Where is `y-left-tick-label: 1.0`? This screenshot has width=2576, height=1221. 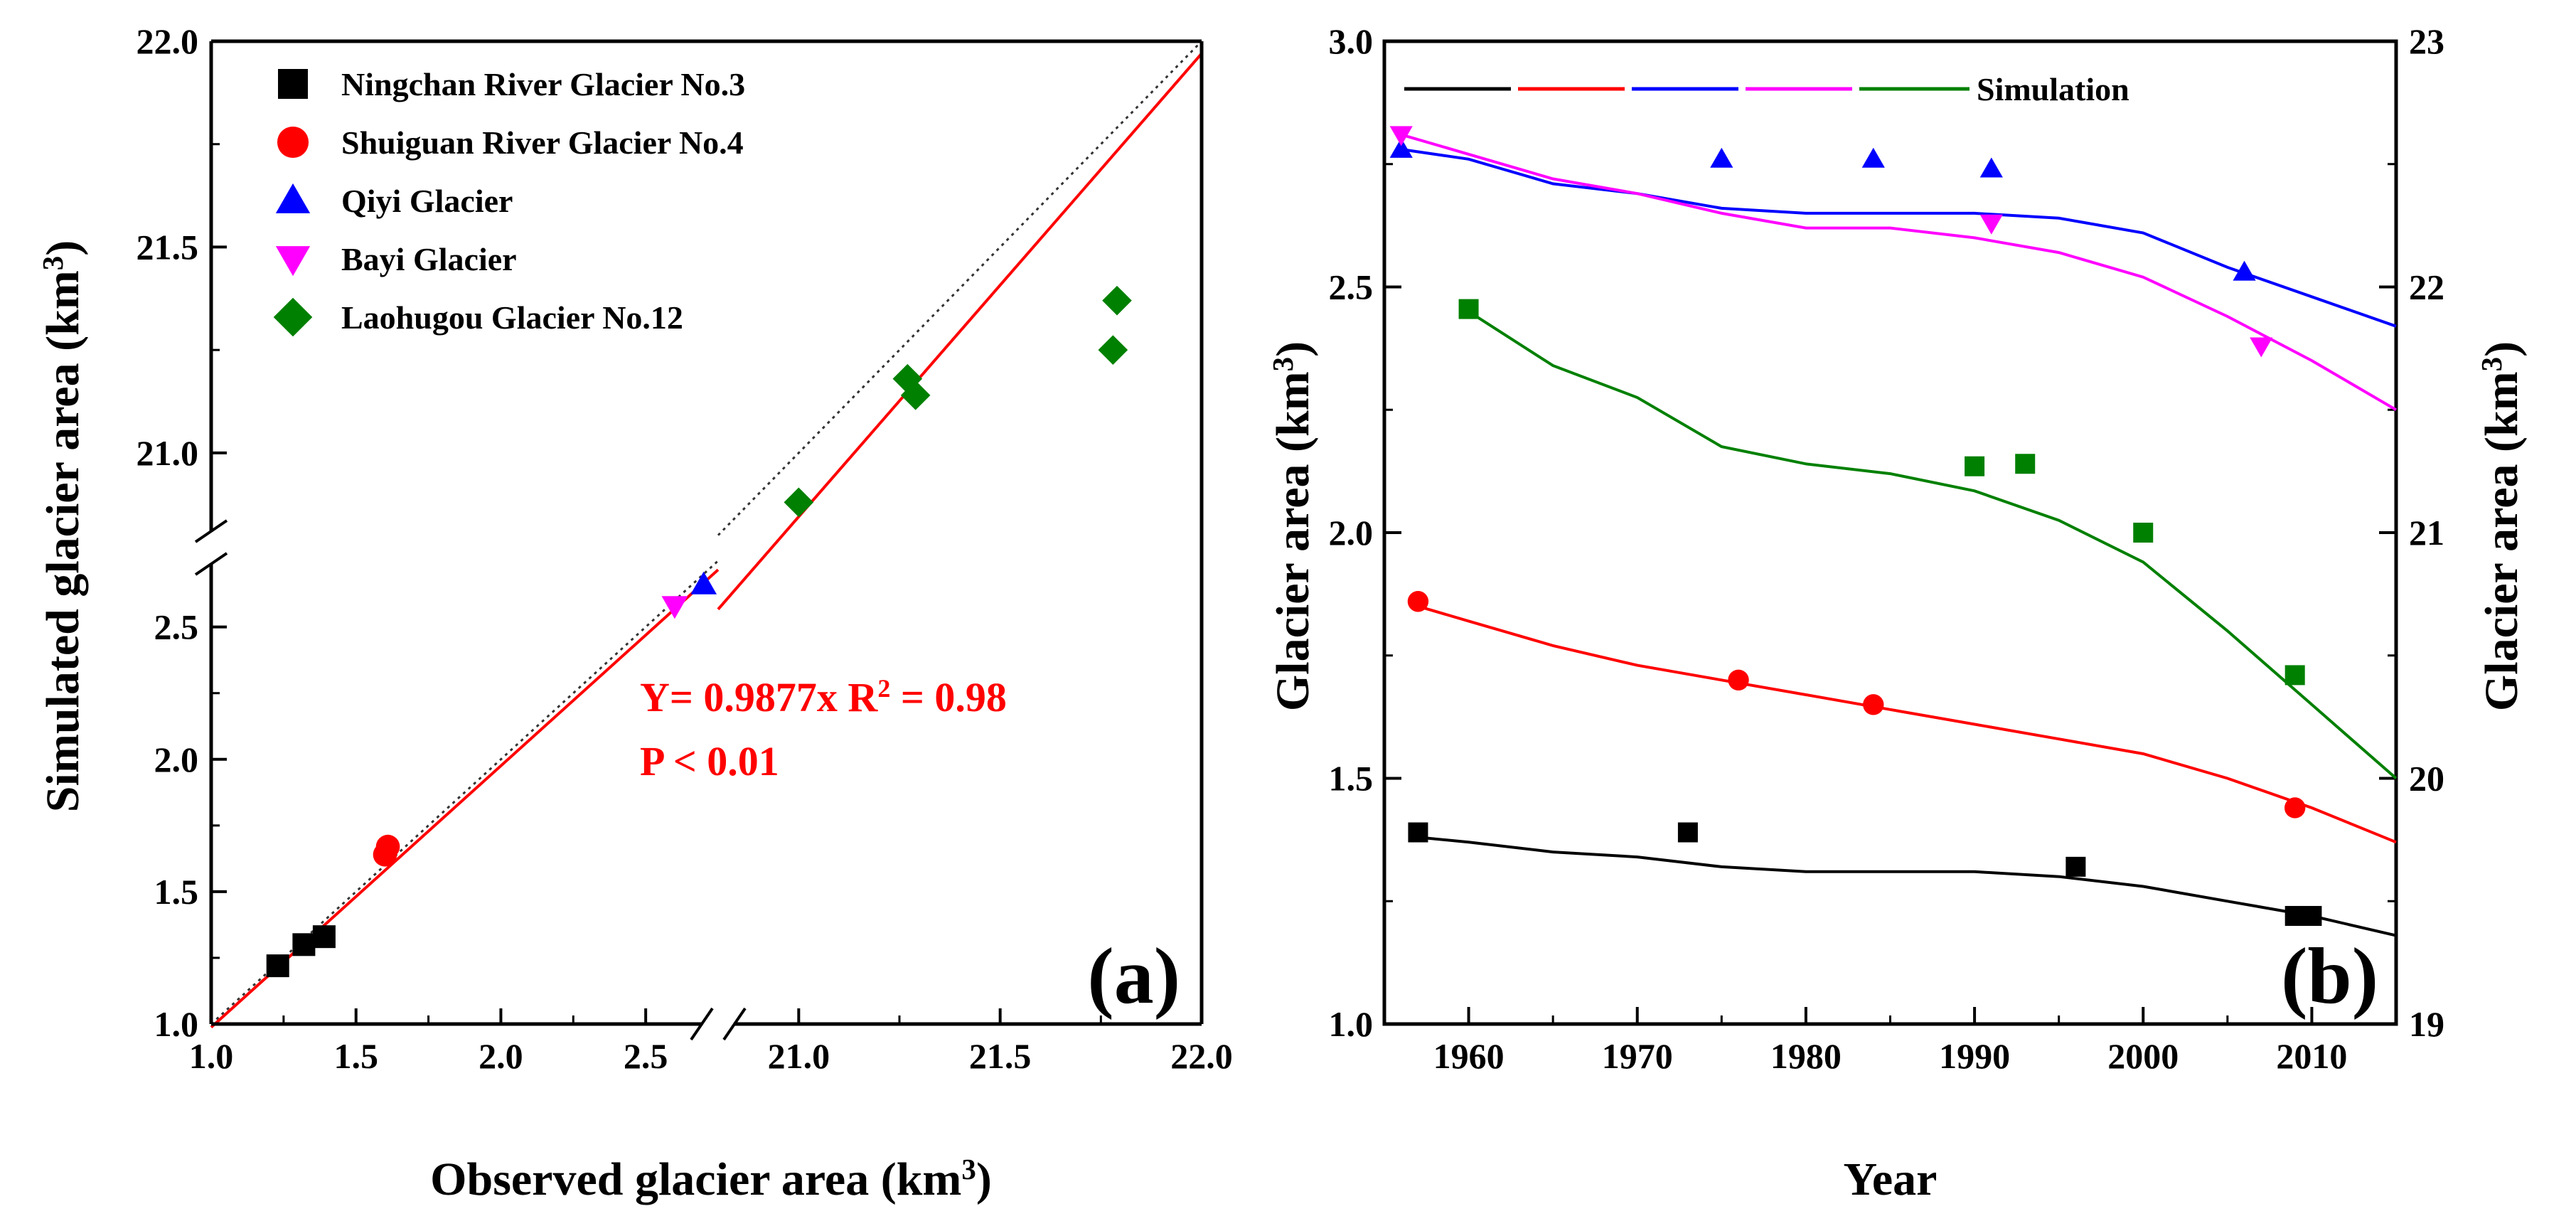 y-left-tick-label: 1.0 is located at coordinates (1352, 1024).